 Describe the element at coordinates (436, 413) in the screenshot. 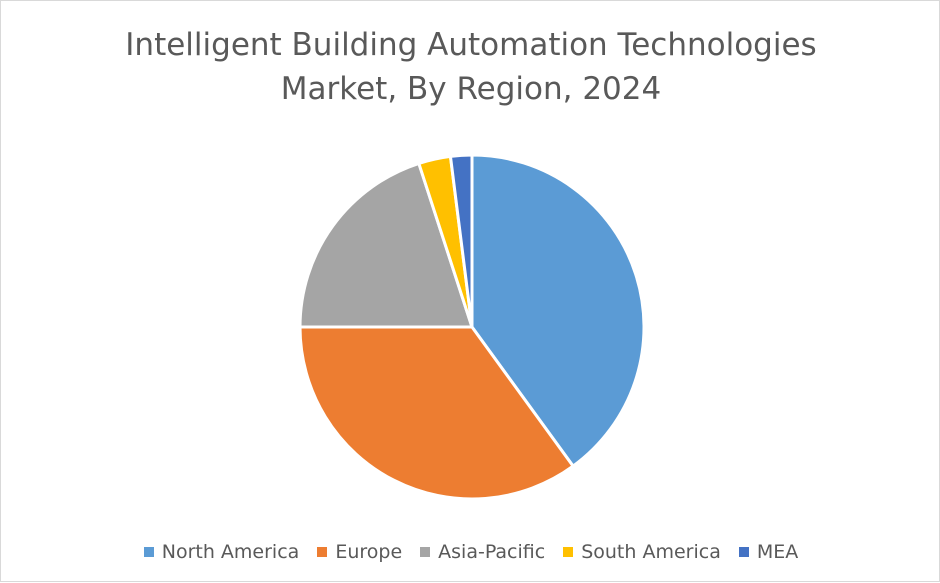

I see `pie-slice-europe` at that location.